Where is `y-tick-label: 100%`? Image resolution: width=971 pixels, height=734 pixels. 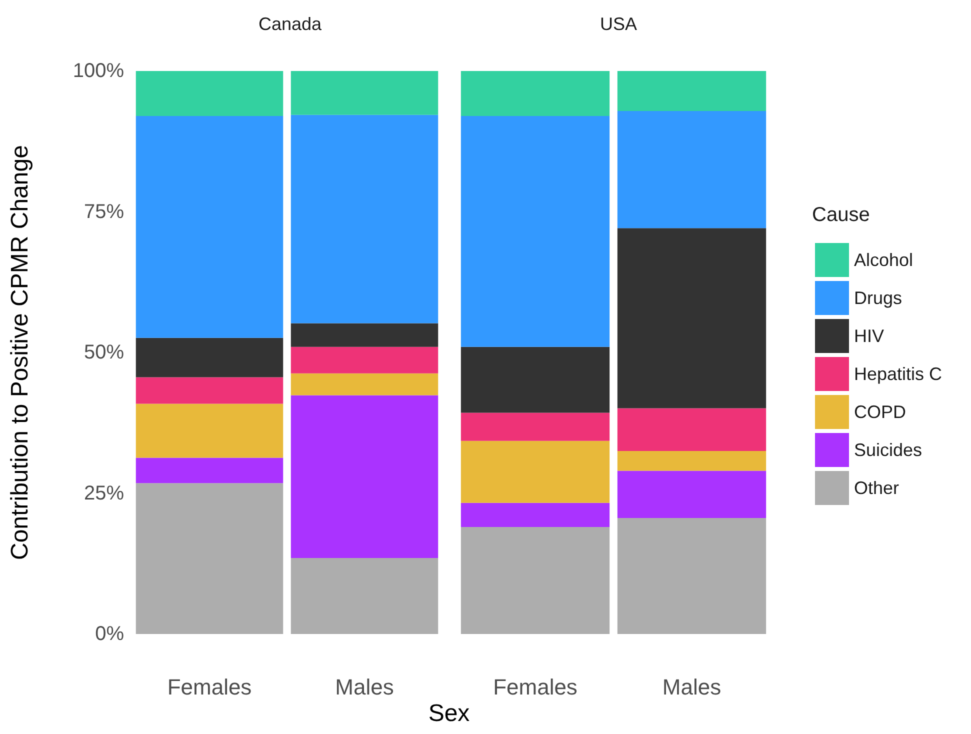
y-tick-label: 100% is located at coordinates (98, 71).